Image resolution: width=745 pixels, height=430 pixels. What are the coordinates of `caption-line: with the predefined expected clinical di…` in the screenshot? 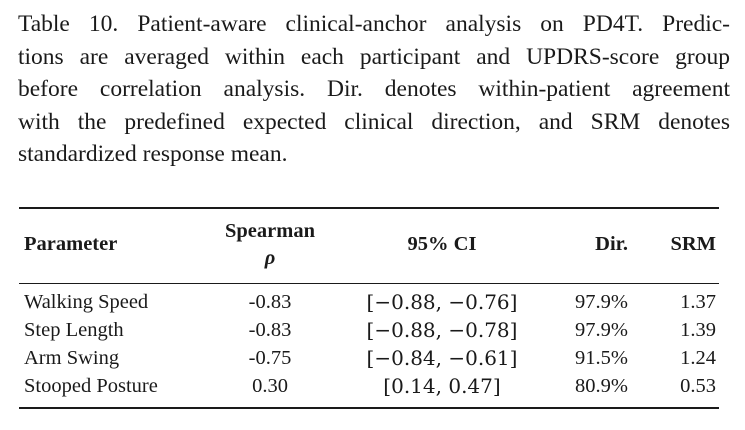 It's located at (374, 121).